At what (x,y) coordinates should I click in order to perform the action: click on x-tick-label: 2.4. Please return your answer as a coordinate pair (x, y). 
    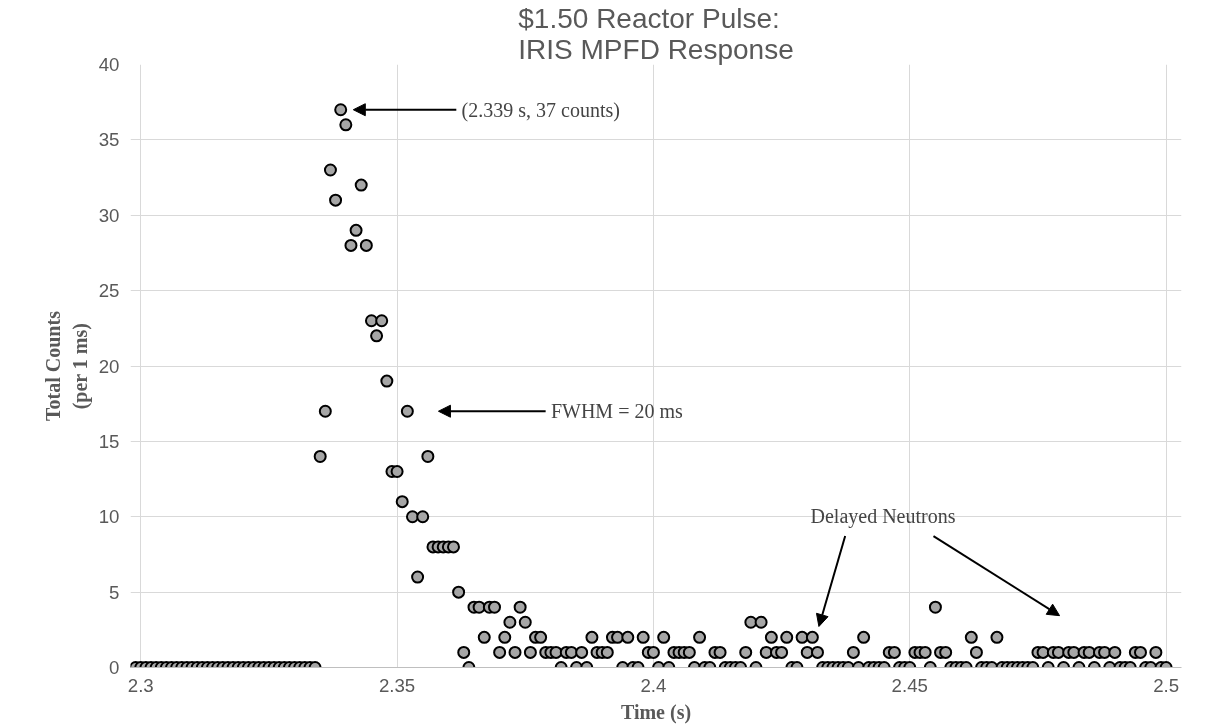
    Looking at the image, I should click on (653, 685).